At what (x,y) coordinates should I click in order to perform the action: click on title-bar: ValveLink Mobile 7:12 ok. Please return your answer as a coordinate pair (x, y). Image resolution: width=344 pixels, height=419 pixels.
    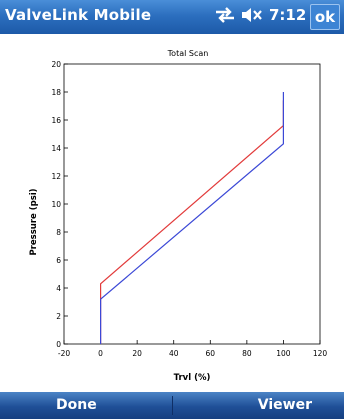
    Looking at the image, I should click on (172, 17).